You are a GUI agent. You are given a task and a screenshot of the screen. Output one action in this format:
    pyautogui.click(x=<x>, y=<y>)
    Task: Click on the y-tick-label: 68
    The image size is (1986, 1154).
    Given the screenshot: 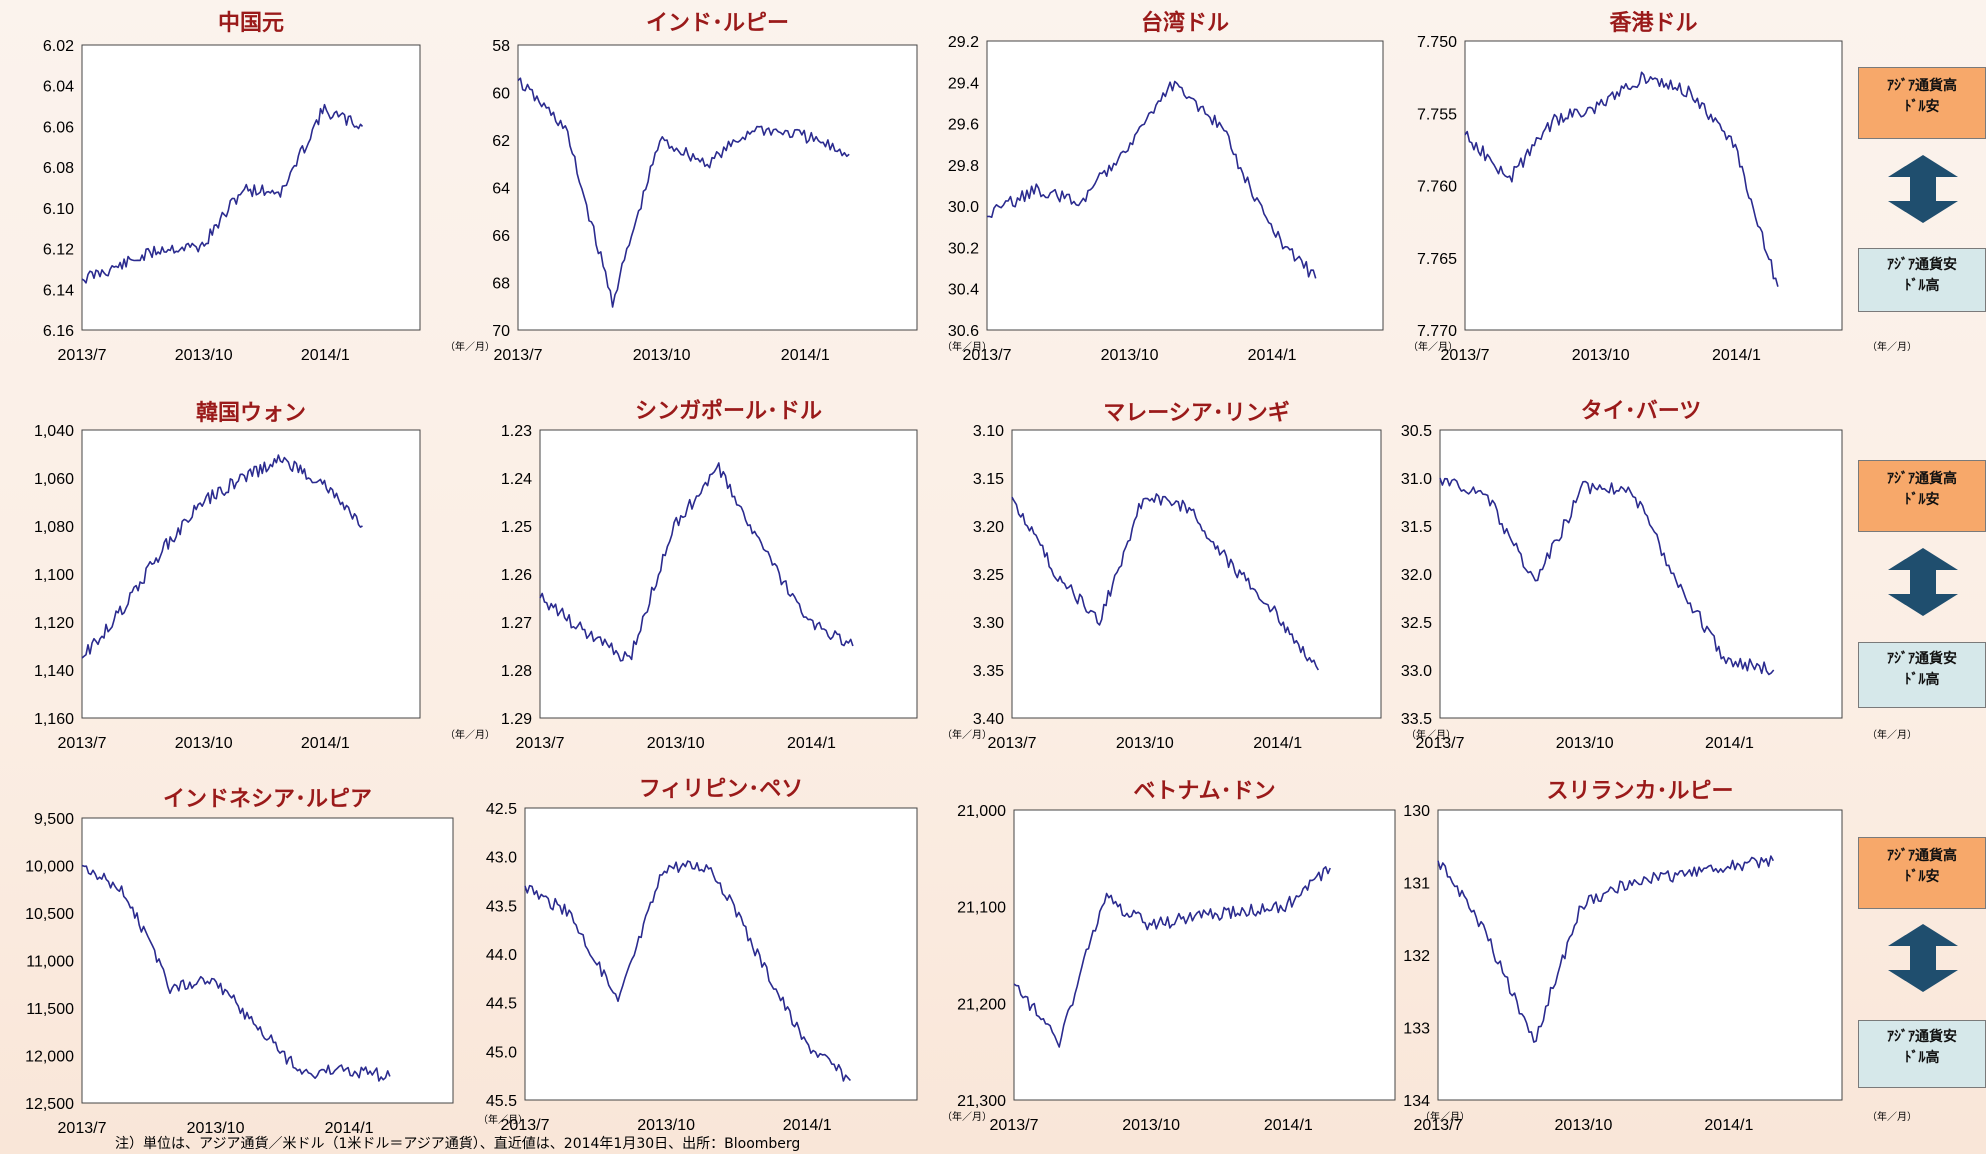 What is the action you would take?
    pyautogui.click(x=501, y=284)
    